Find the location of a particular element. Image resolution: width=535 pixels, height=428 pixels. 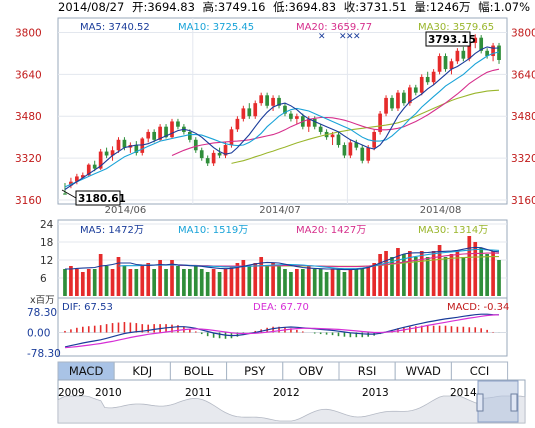

tab-obv: OBV is located at coordinates (311, 371).